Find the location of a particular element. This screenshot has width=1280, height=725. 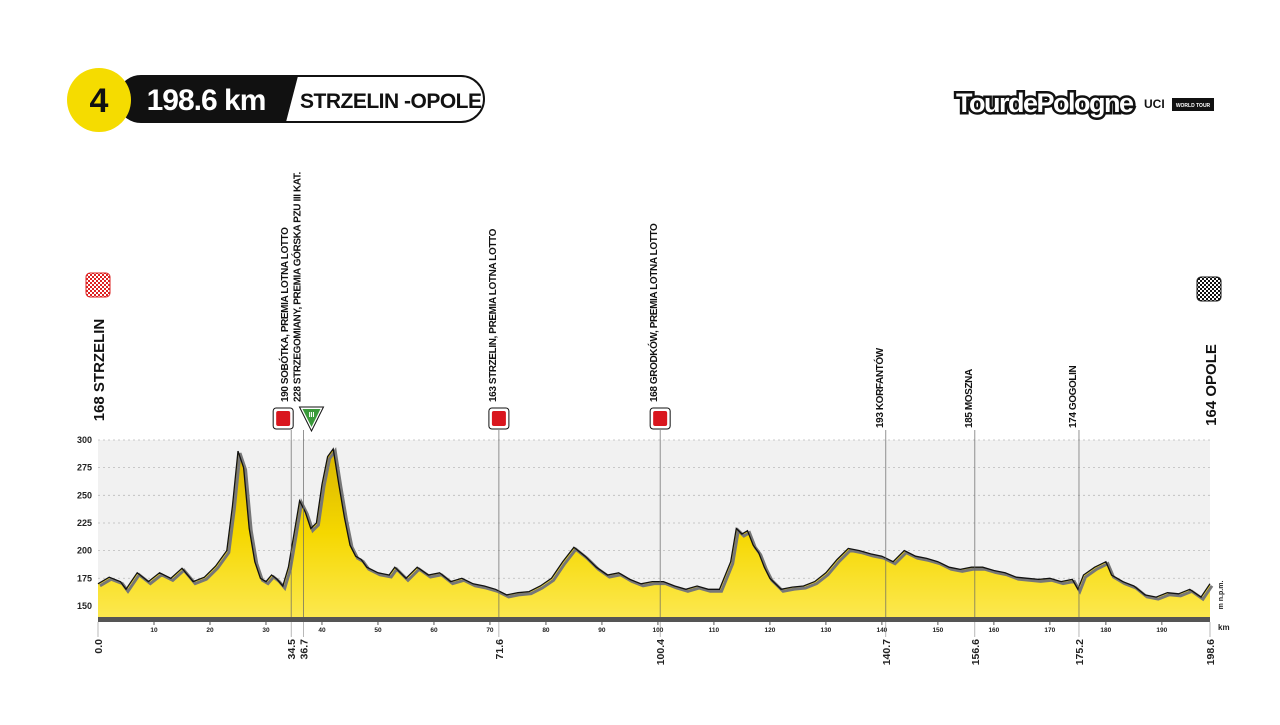

logo: TourdePologne is located at coordinates (1045, 103).